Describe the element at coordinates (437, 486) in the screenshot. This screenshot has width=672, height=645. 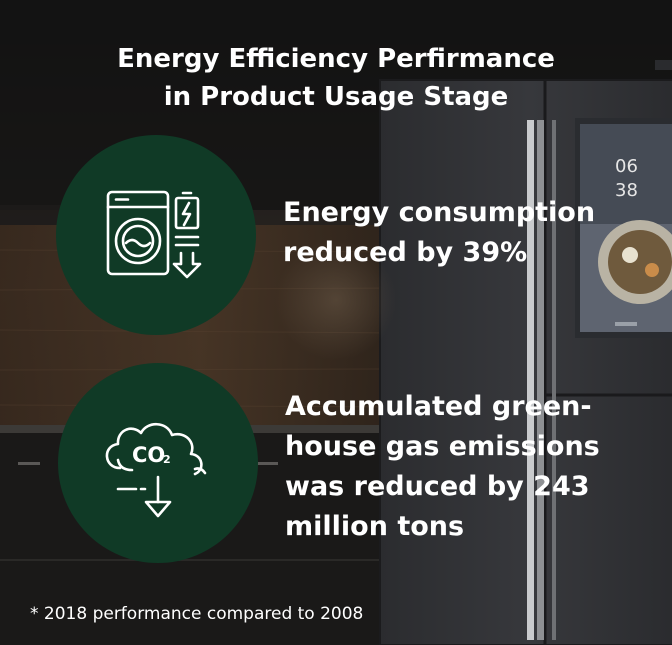
I see `emissions-stat-line3: was reduced by 243` at that location.